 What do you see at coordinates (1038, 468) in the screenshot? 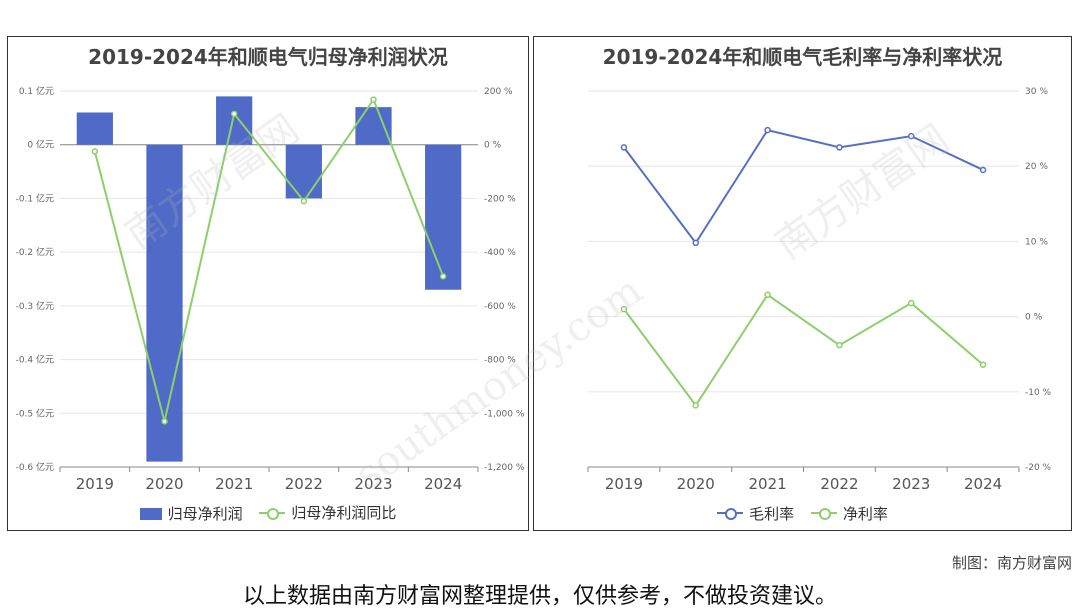
I see `y-right-tick-label: -20 %` at bounding box center [1038, 468].